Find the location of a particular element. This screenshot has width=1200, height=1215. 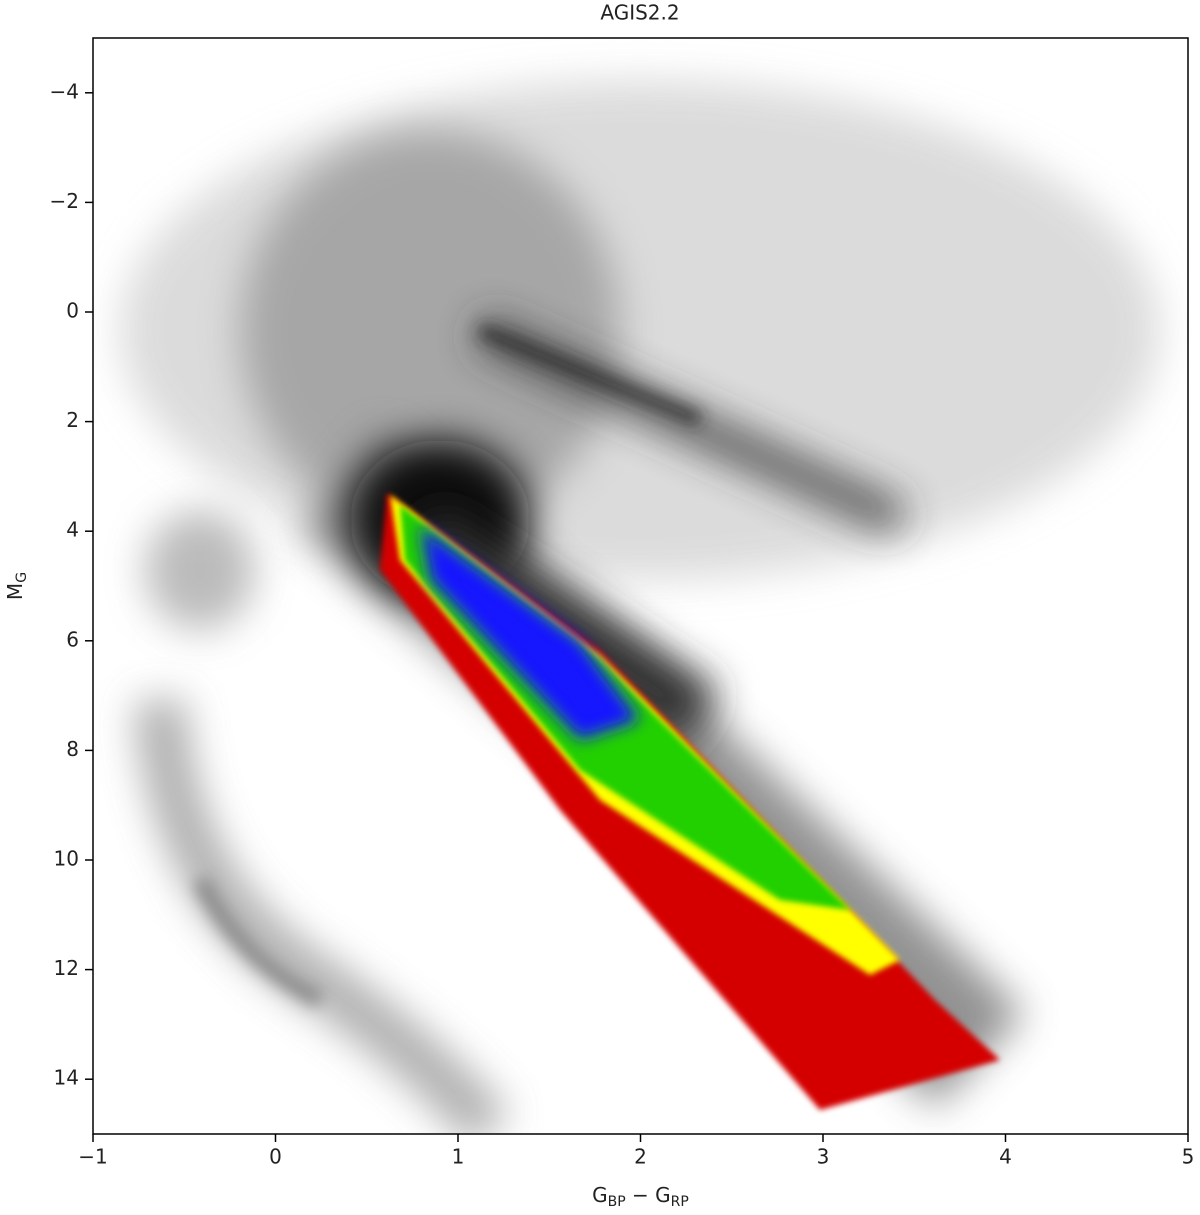

x-axis-label-subscript: BP is located at coordinates (617, 1202).